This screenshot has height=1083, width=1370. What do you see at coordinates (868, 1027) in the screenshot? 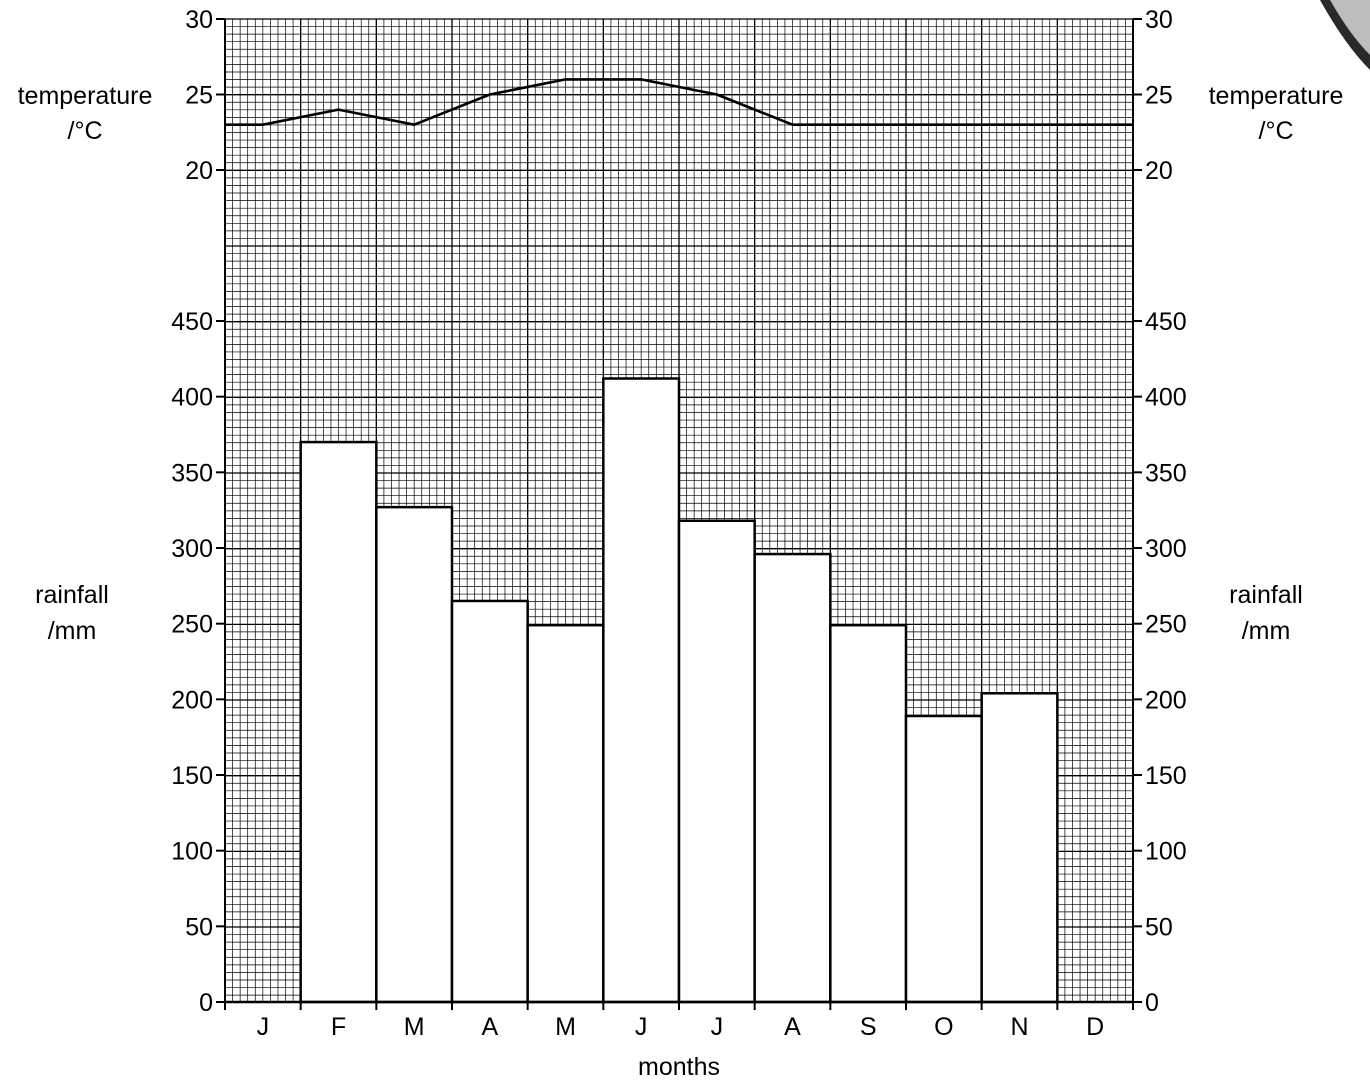
I see `month-label-9: S` at bounding box center [868, 1027].